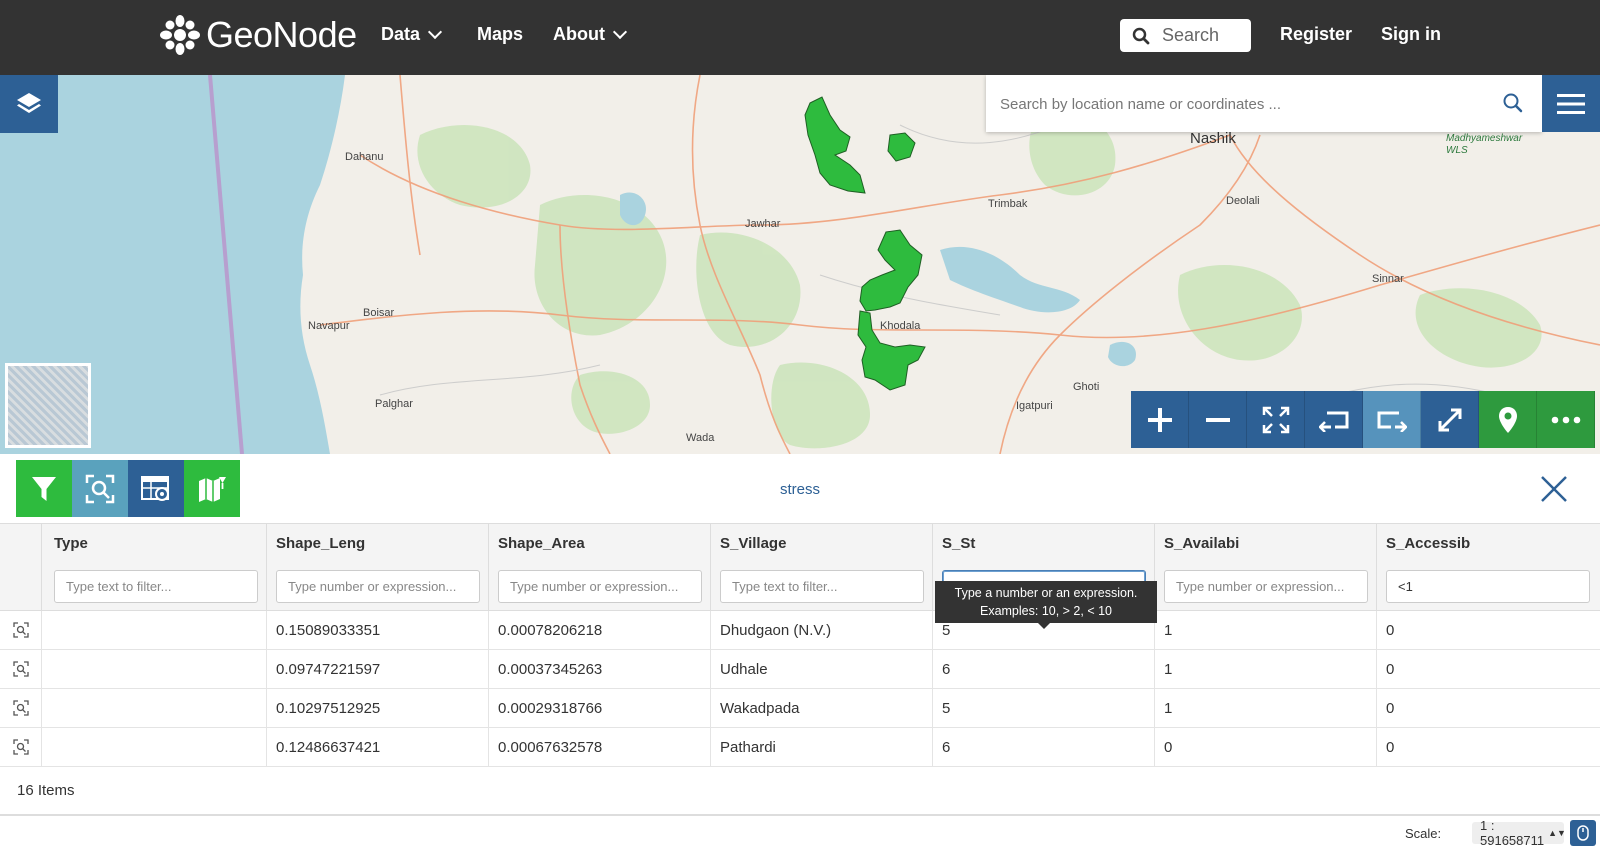 Image resolution: width=1600 pixels, height=849 pixels. Describe the element at coordinates (822, 586) in the screenshot. I see `filter-input-s-village` at that location.